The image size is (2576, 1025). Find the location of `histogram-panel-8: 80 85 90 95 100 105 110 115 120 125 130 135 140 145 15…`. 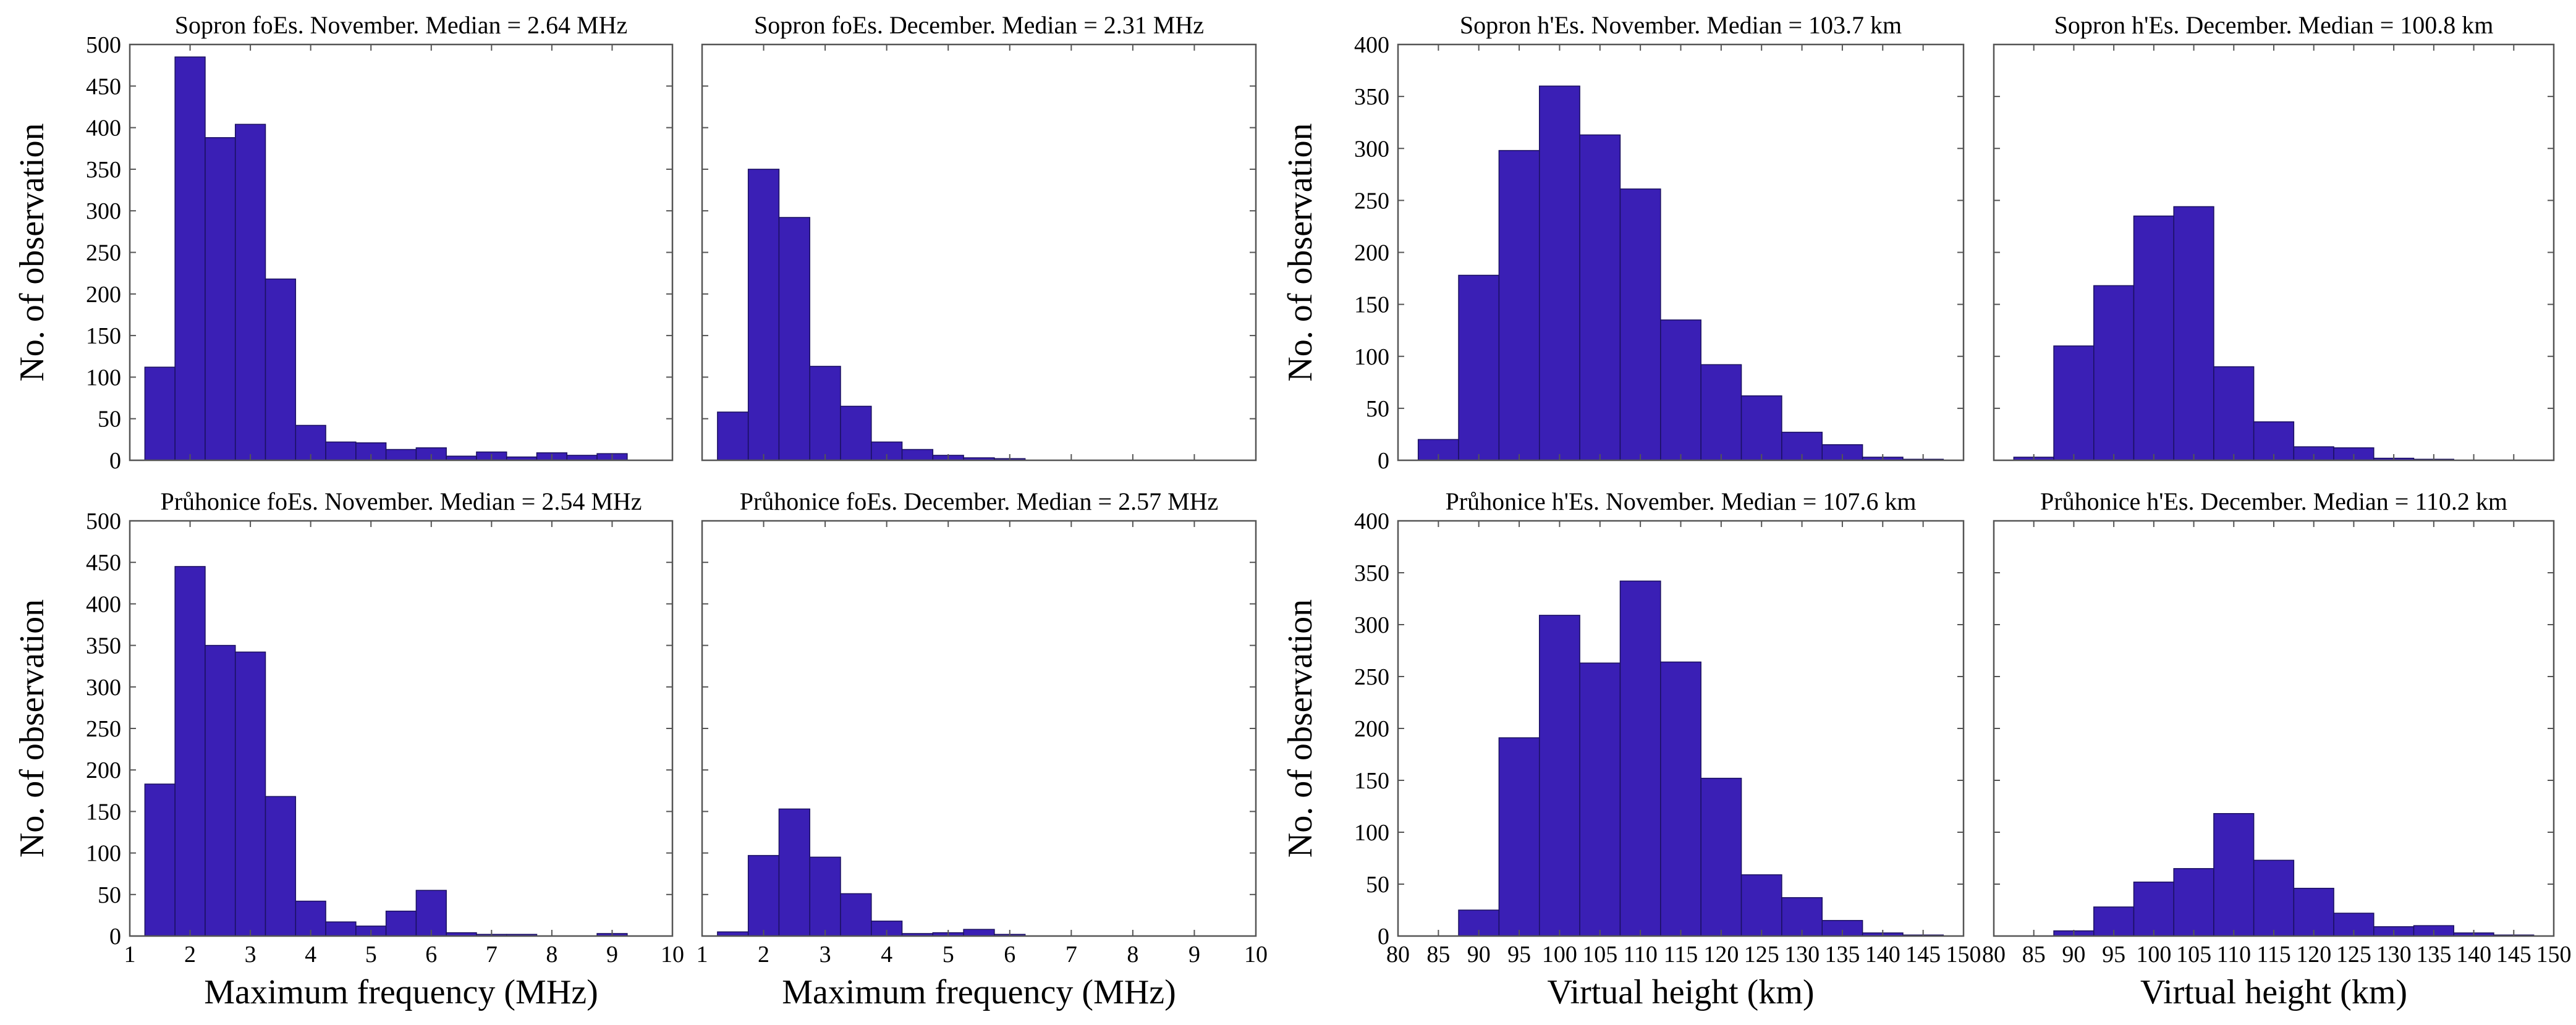

histogram-panel-8: 80 85 90 95 100 105 110 115 120 125 130 135 140 145 15… is located at coordinates (2277, 749).